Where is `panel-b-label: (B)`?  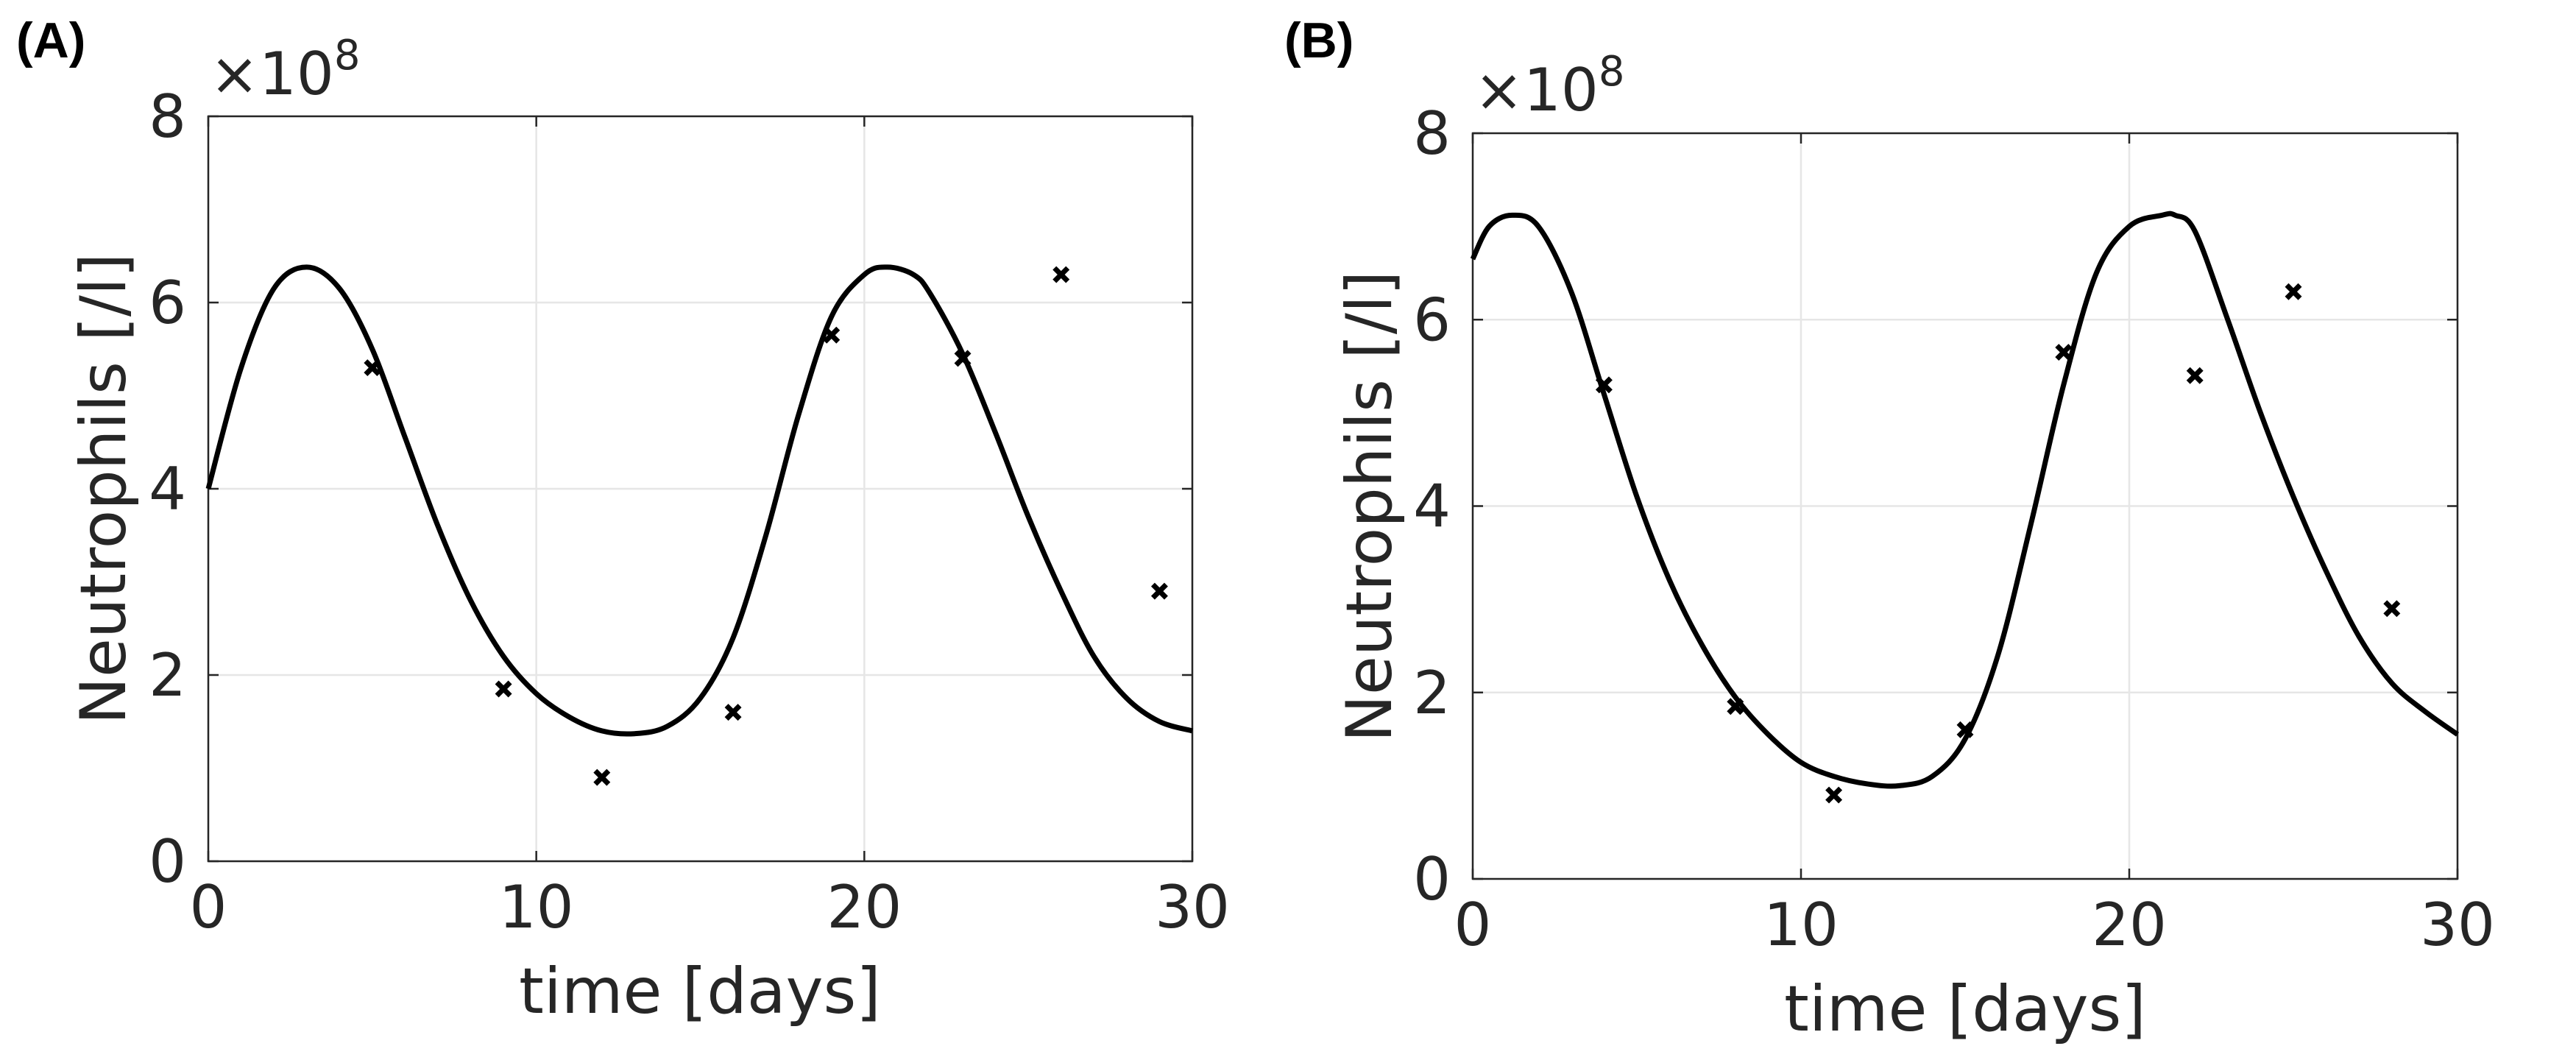
panel-b-label: (B) is located at coordinates (1319, 40).